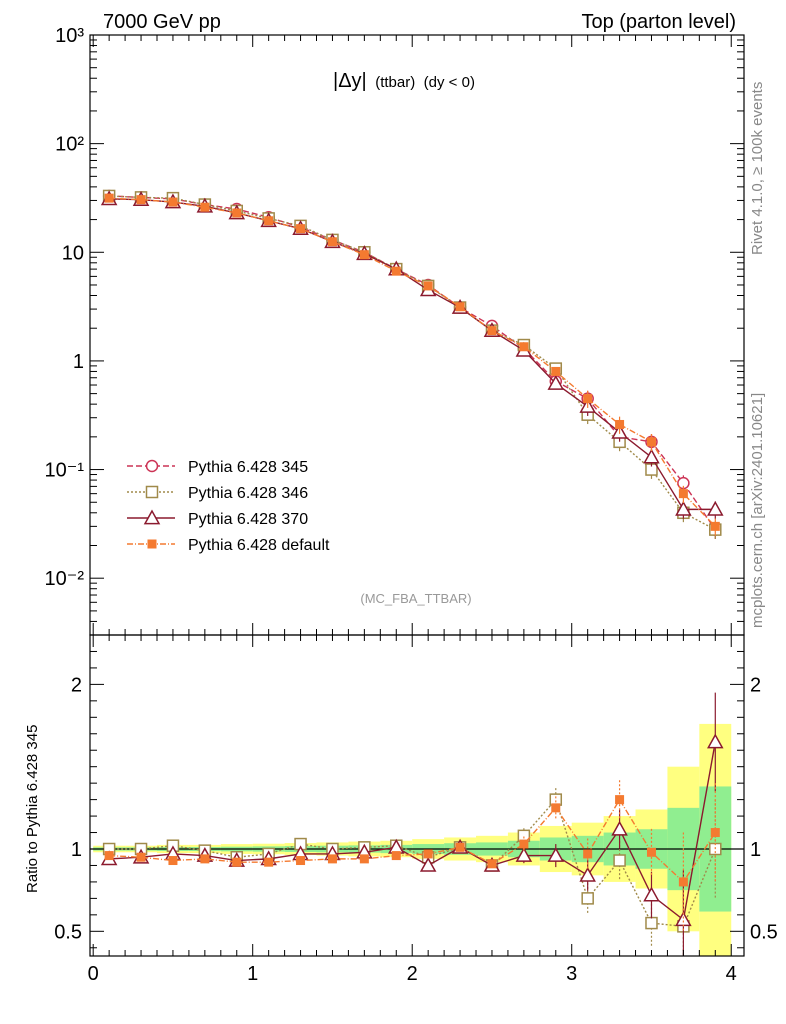 This screenshot has width=786, height=1024. Describe the element at coordinates (658, 22) in the screenshot. I see `header-process-label: Top (parton level)` at that location.